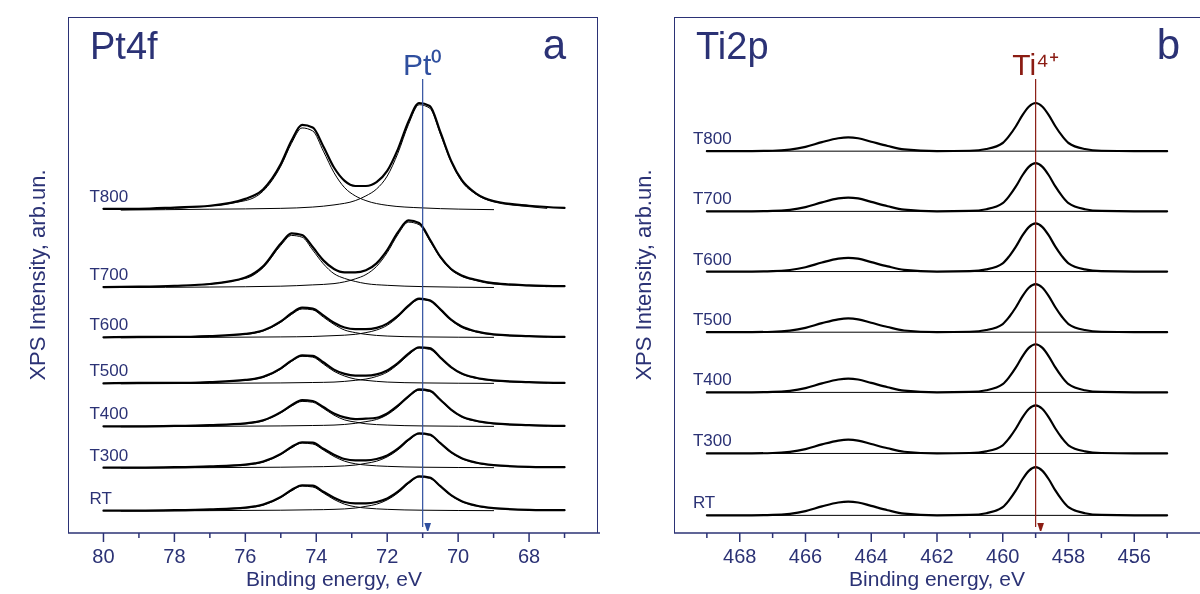 This screenshot has width=1200, height=594. Describe the element at coordinates (740, 556) in the screenshot. I see `x-tick-label: 468` at that location.